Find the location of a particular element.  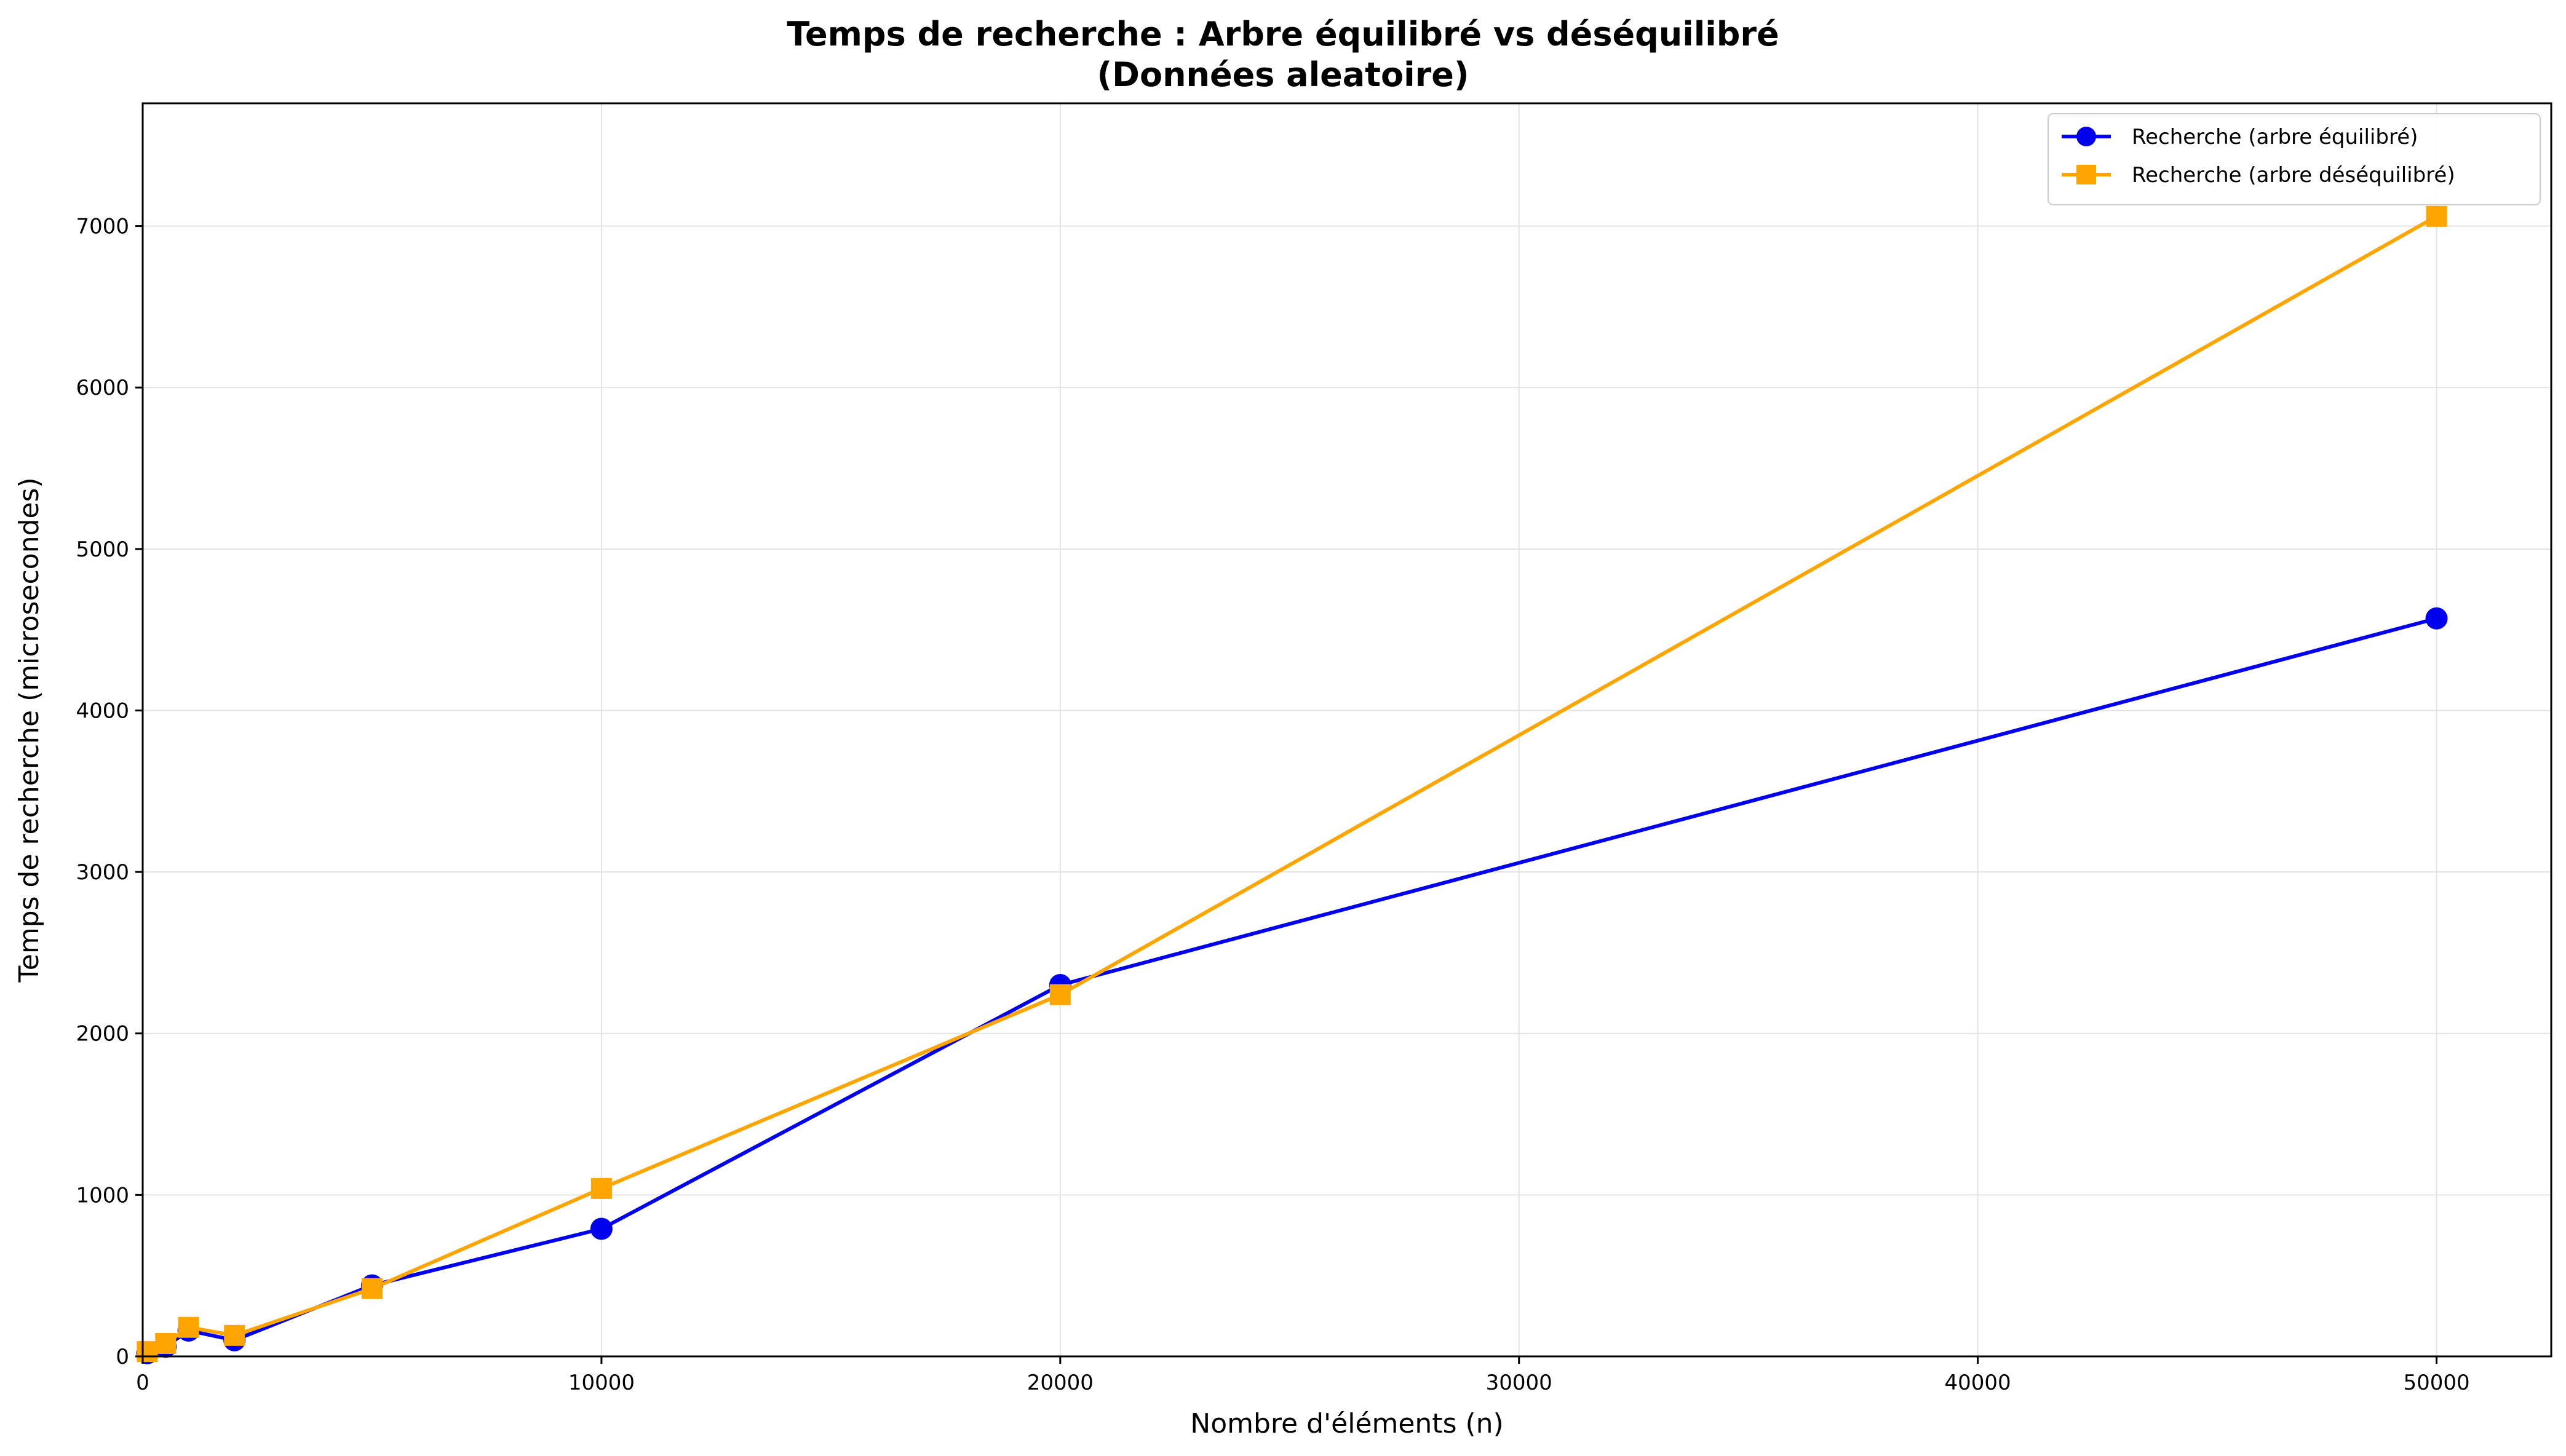

x-axis-label: Nombre d'éléments (n) is located at coordinates (1346, 1424).